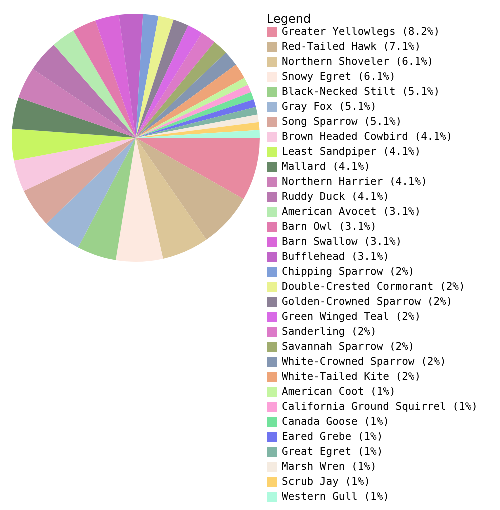 The width and height of the screenshot is (500, 510). I want to click on legend-label: Golden-Crowned Sparrow (2%), so click(367, 302).